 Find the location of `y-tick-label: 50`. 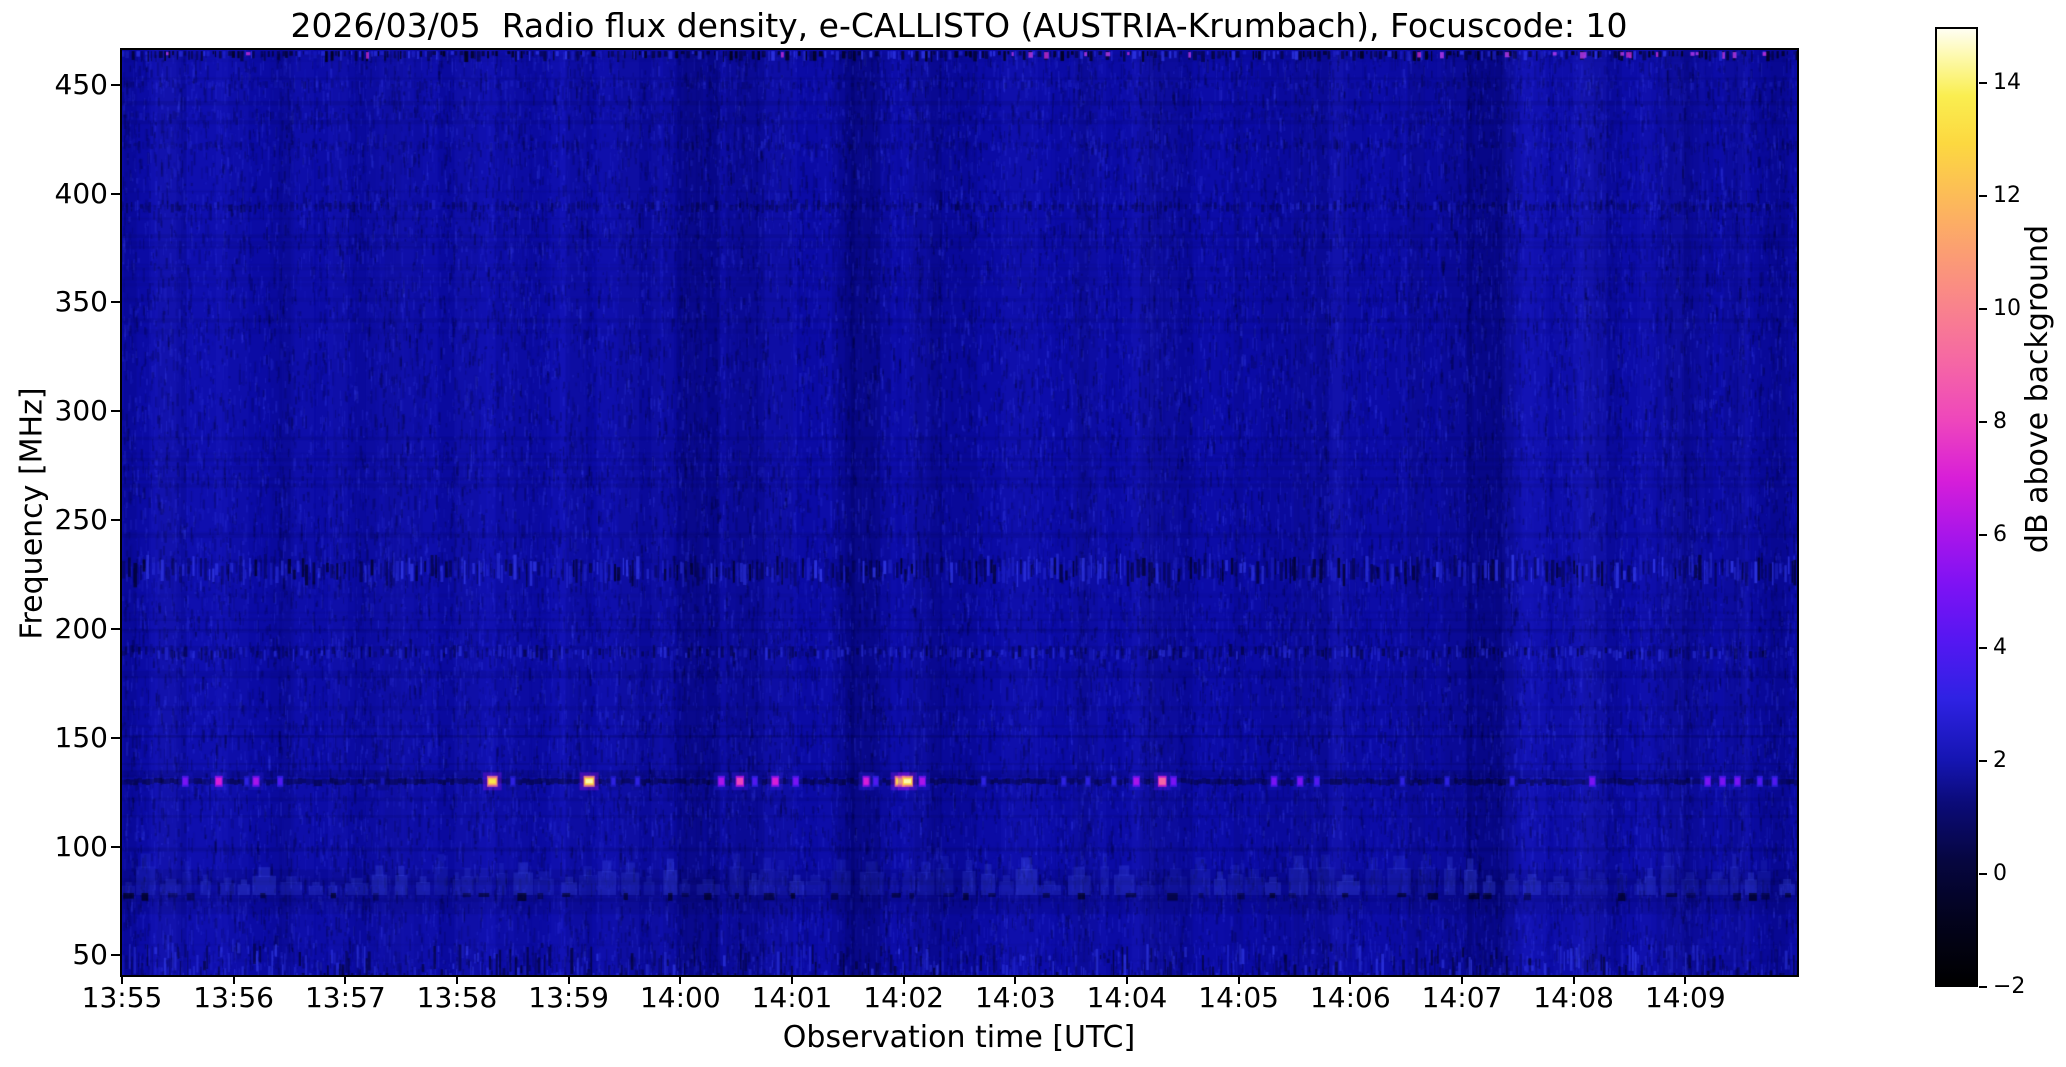

y-tick-label: 50 is located at coordinates (90, 955).